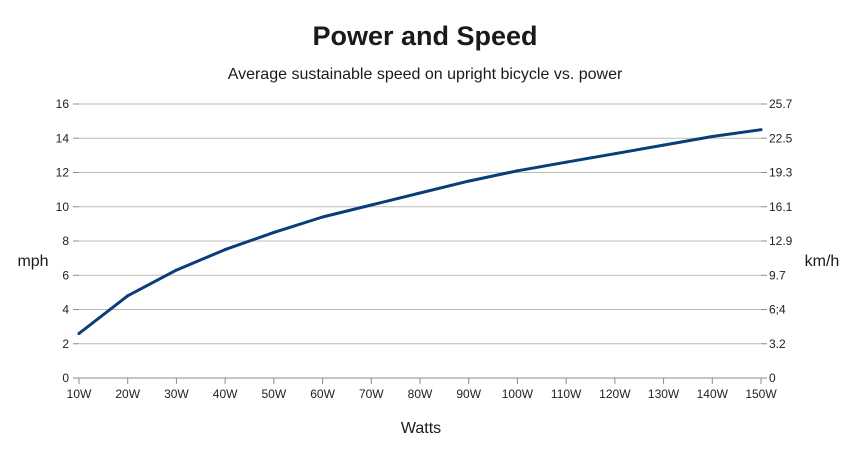  Describe the element at coordinates (781, 104) in the screenshot. I see `y2-tick-label: 25.7` at that location.